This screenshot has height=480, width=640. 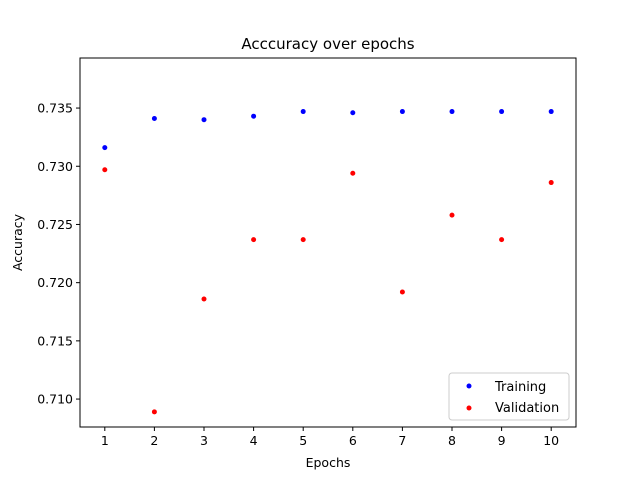 What do you see at coordinates (105, 440) in the screenshot?
I see `x-tick-label: 1` at bounding box center [105, 440].